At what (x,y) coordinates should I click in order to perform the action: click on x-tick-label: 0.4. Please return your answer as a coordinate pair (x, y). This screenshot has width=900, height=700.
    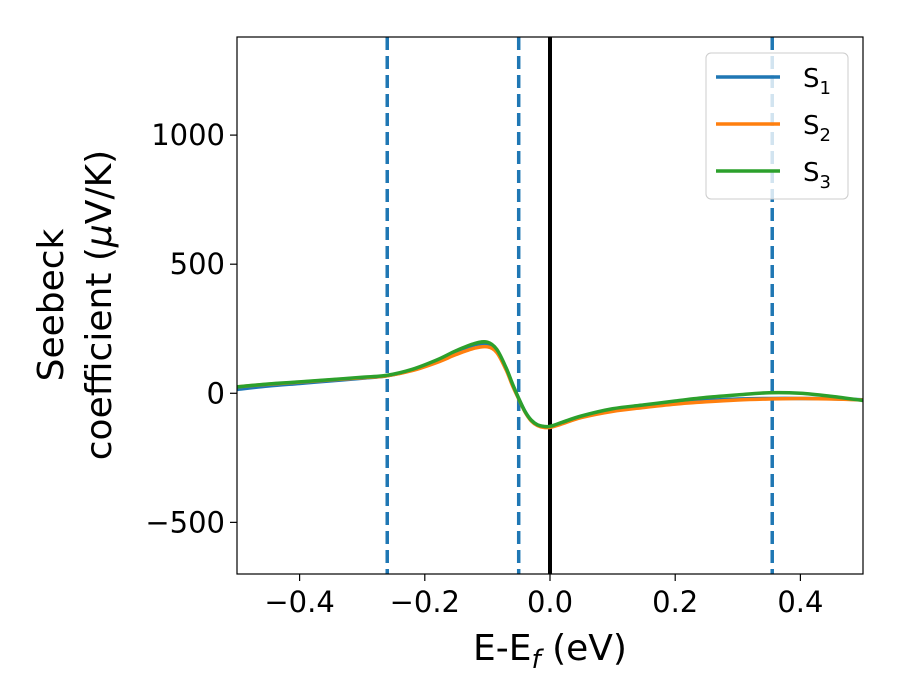
    Looking at the image, I should click on (800, 602).